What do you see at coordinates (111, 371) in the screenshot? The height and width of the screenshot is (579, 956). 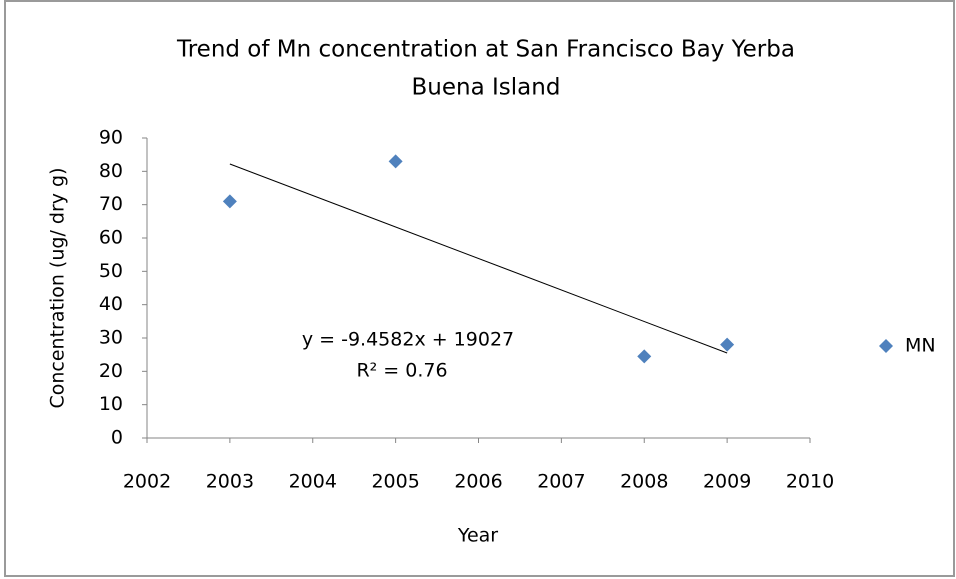 I see `y-tick-label: 20` at bounding box center [111, 371].